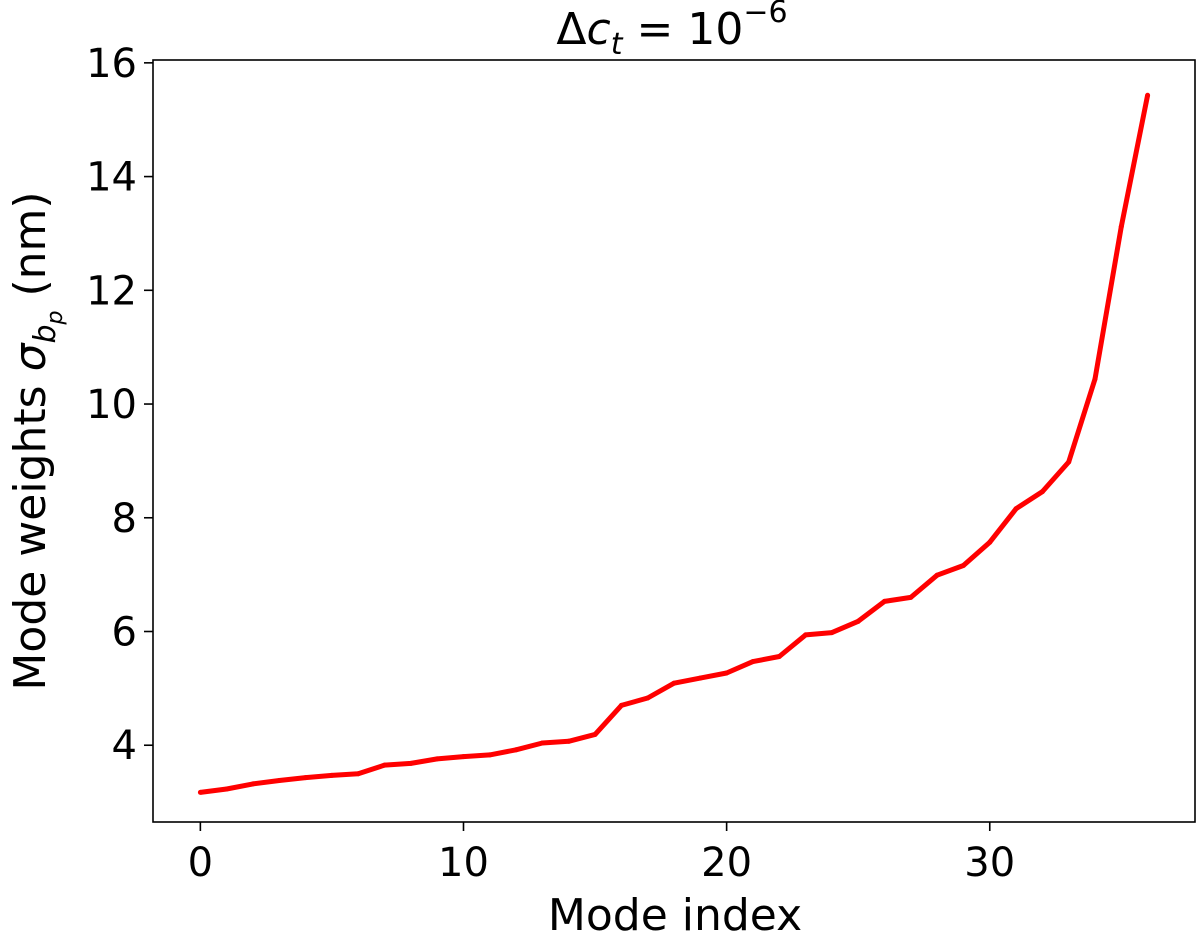 This screenshot has width=1200, height=942. Describe the element at coordinates (55, 318) in the screenshot. I see `ylabel-subsubscript: p` at that location.